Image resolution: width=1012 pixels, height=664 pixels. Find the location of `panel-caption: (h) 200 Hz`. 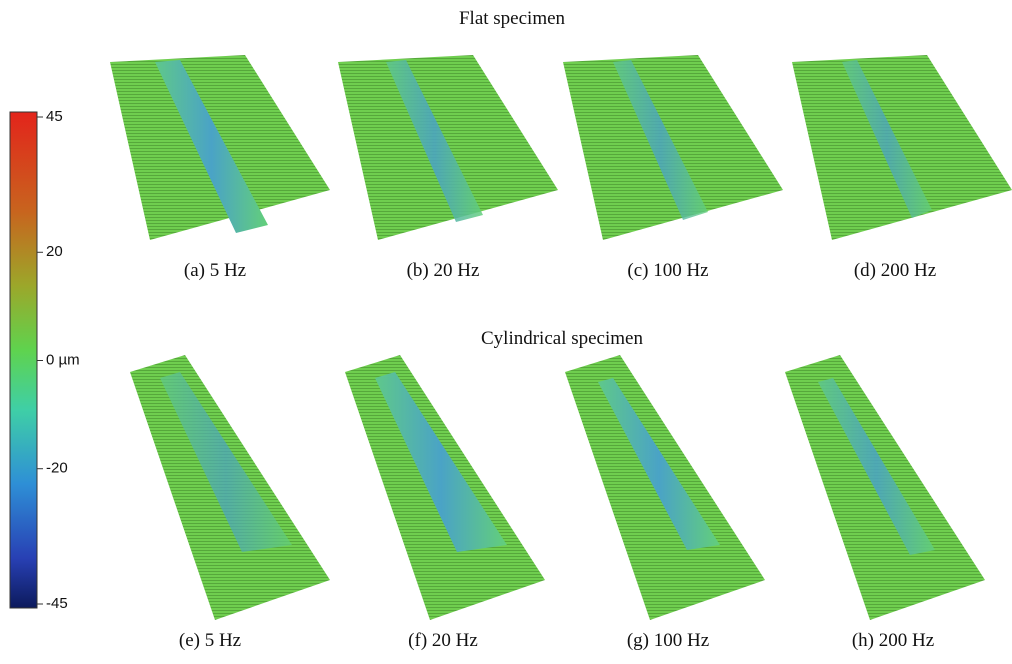

panel-caption: (h) 200 Hz is located at coordinates (893, 640).